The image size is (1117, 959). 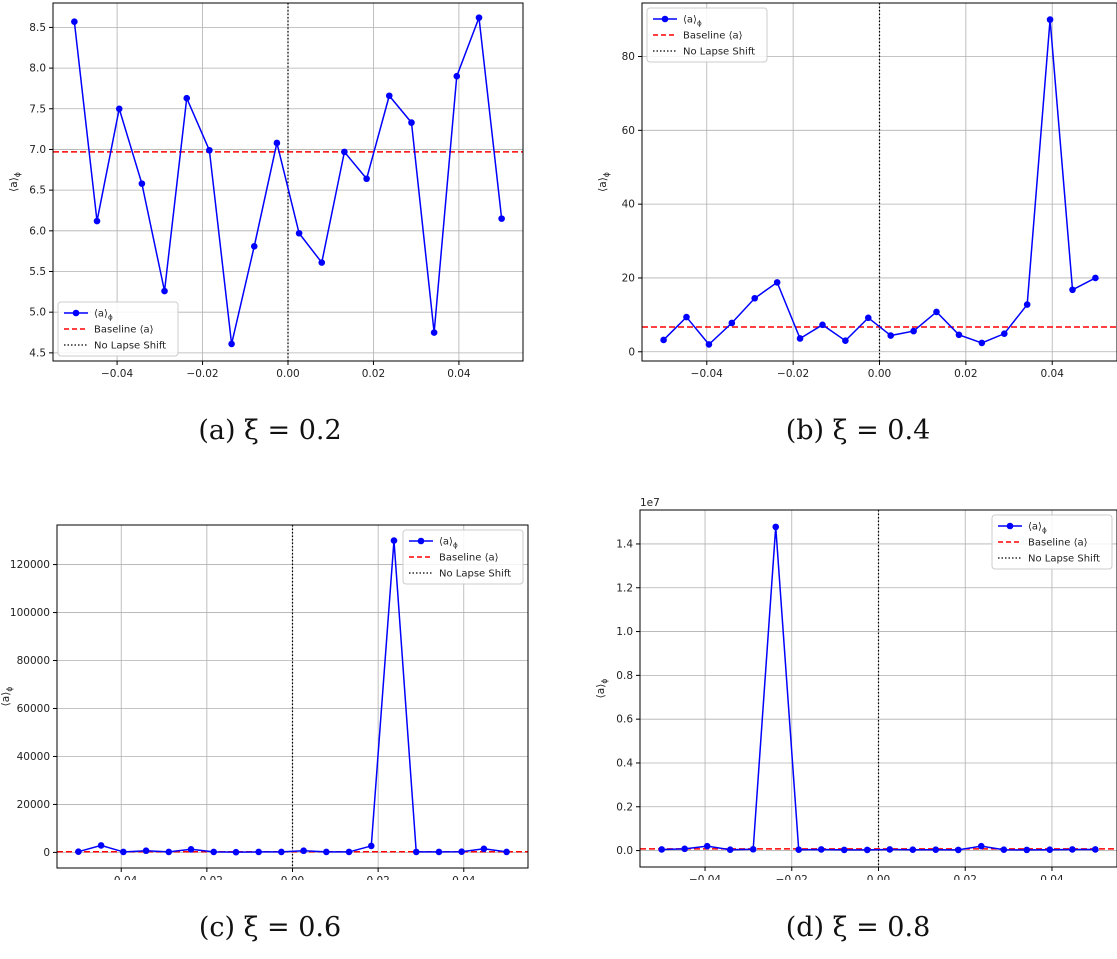 What do you see at coordinates (628, 57) in the screenshot?
I see `y-tick-label: 80` at bounding box center [628, 57].